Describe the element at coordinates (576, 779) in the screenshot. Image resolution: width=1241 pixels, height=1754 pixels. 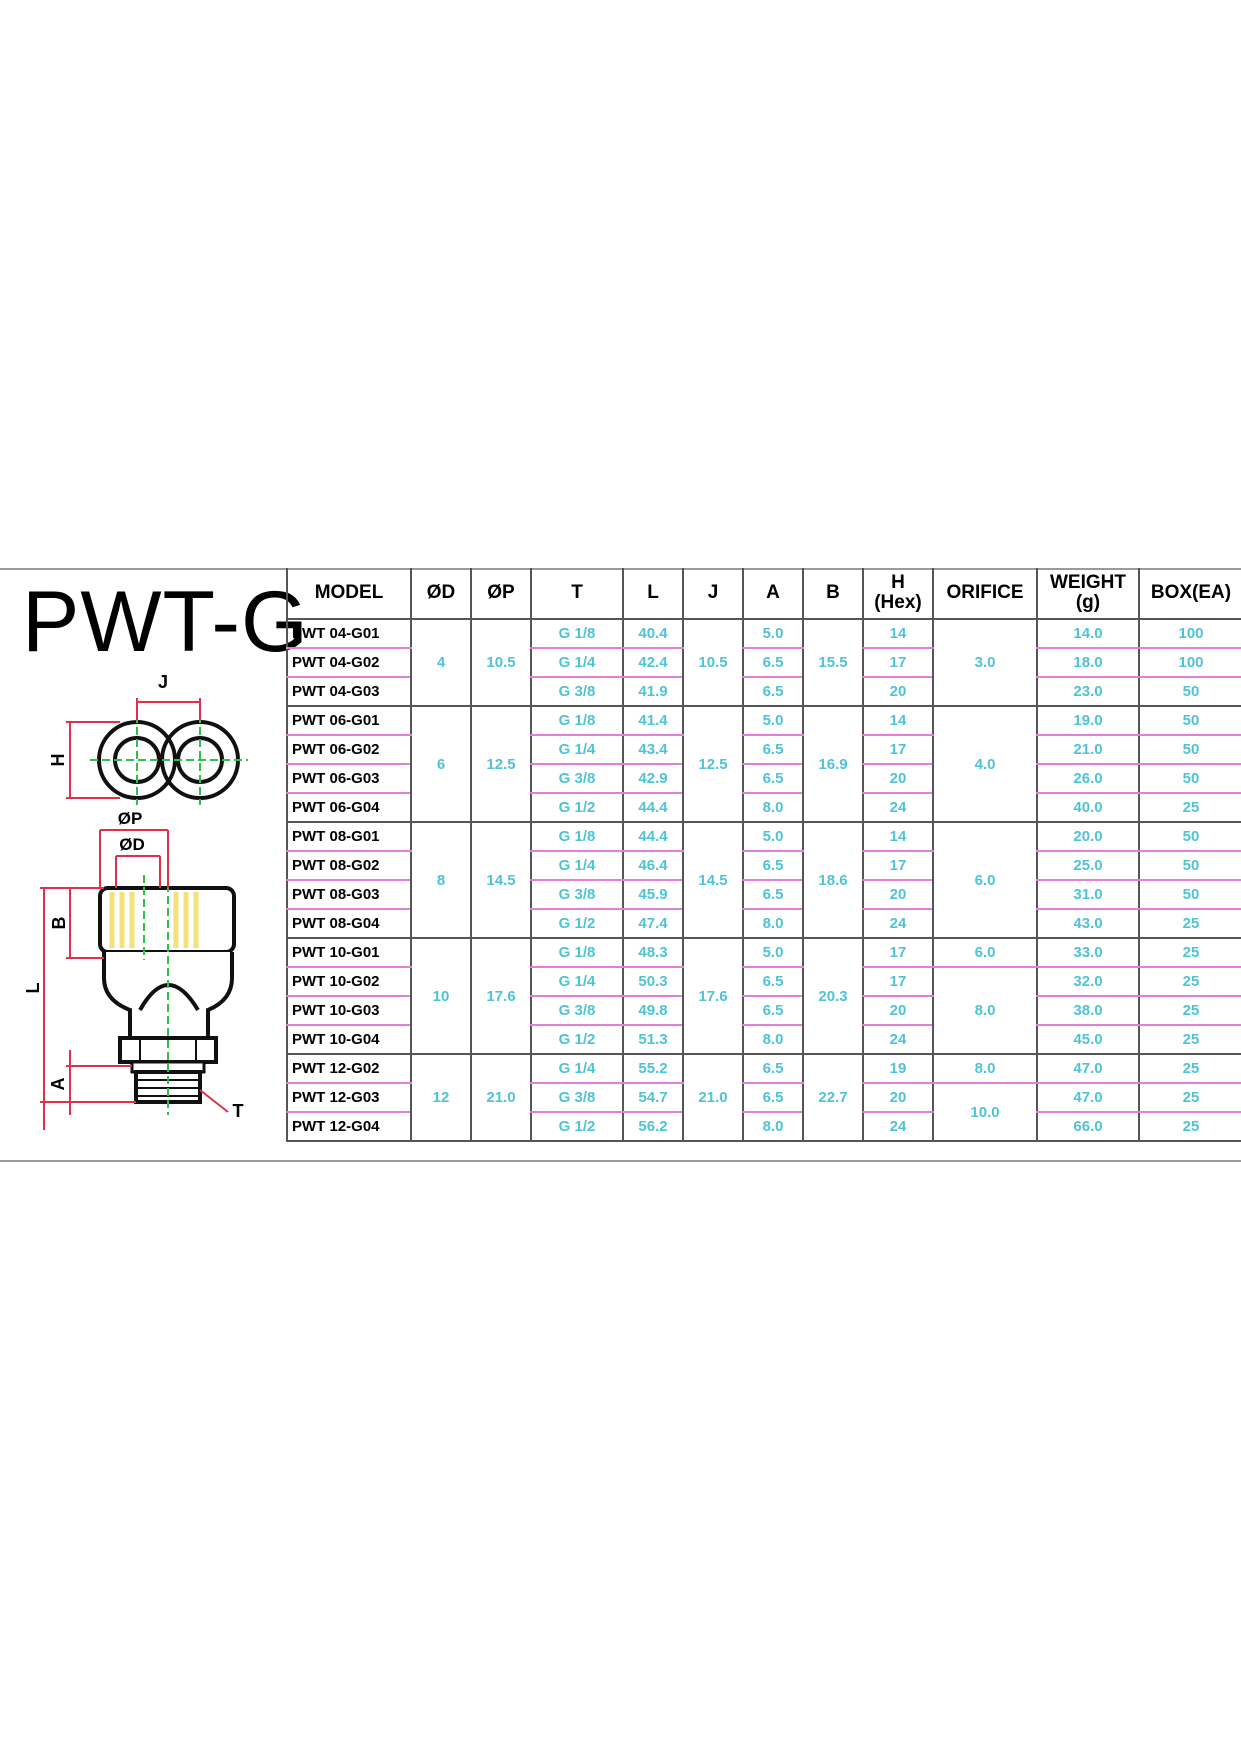
I see `cell-t: G 3/8` at that location.